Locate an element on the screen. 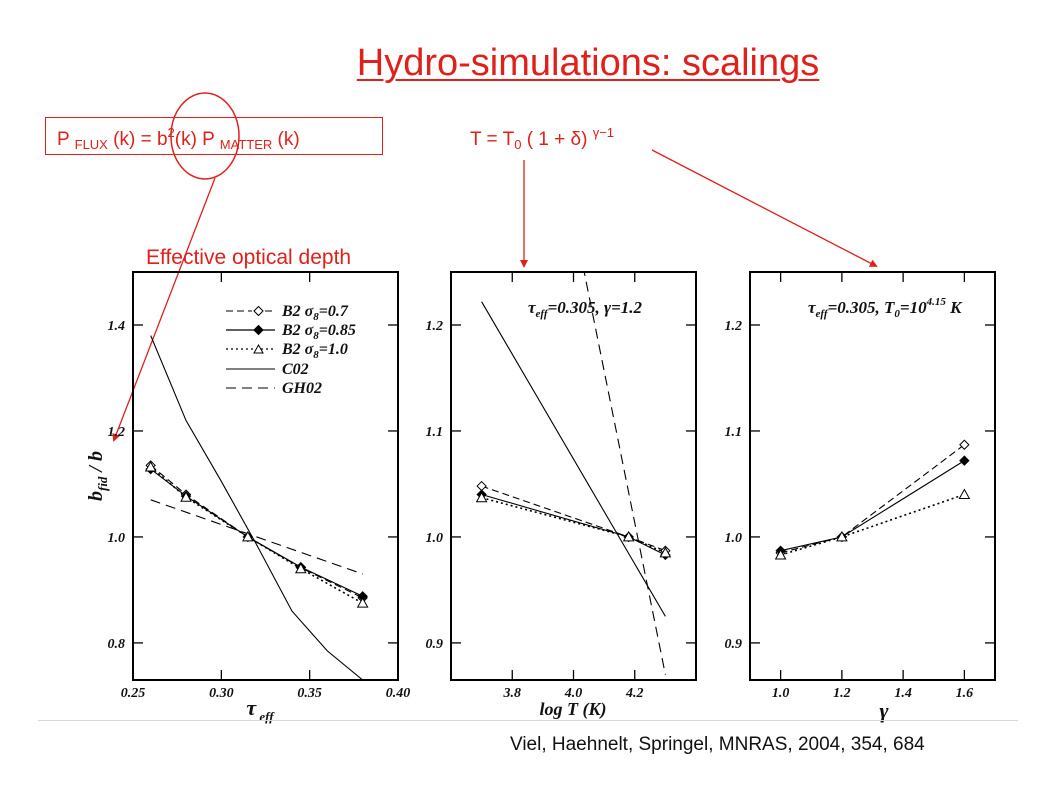  eq1-part-b: (k) = b is located at coordinates (137, 139).